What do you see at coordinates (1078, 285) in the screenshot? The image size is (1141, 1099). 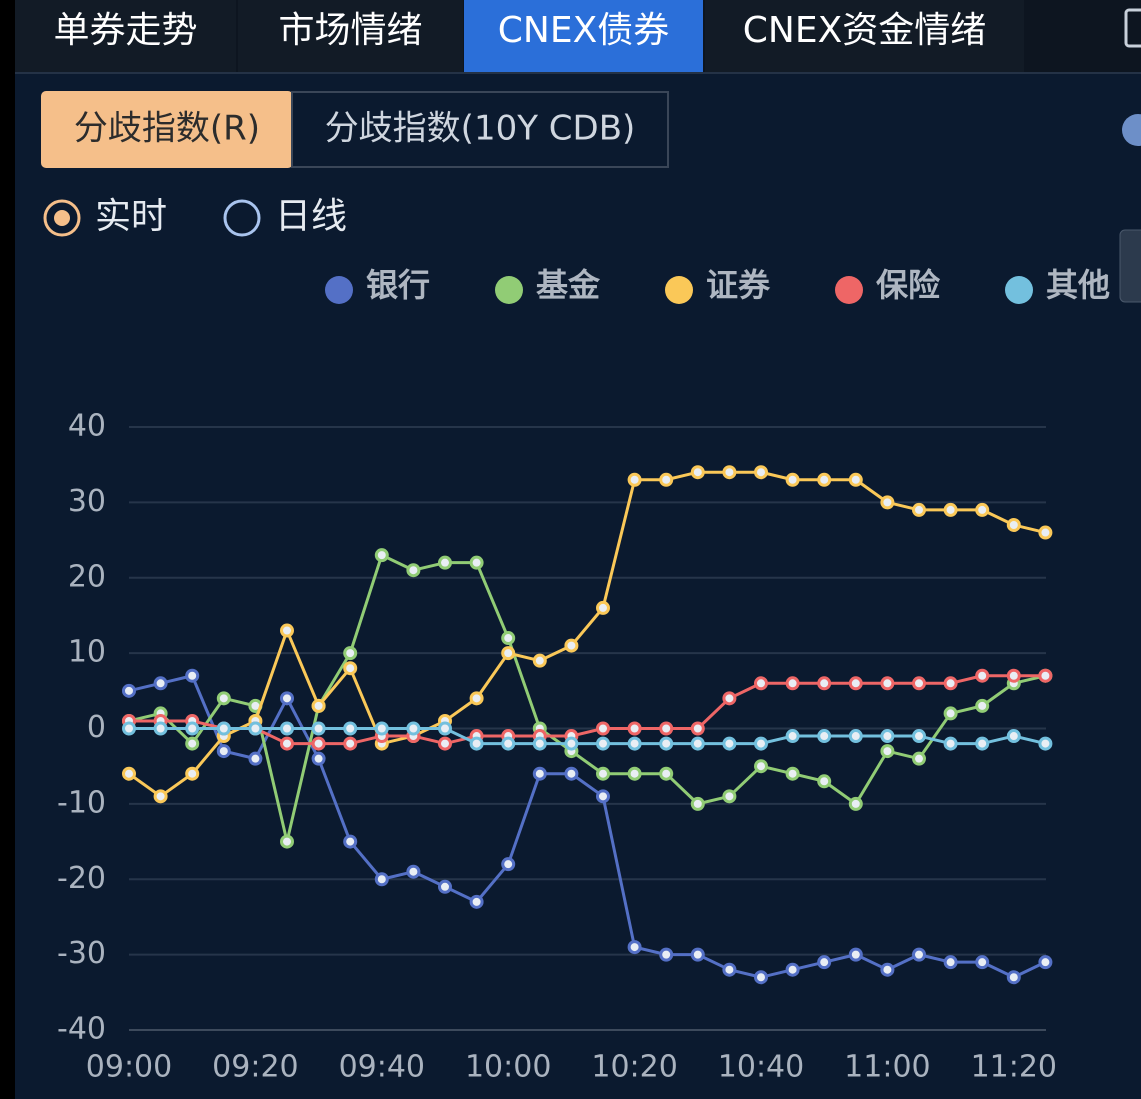 I see `legend-label: 其他` at bounding box center [1078, 285].